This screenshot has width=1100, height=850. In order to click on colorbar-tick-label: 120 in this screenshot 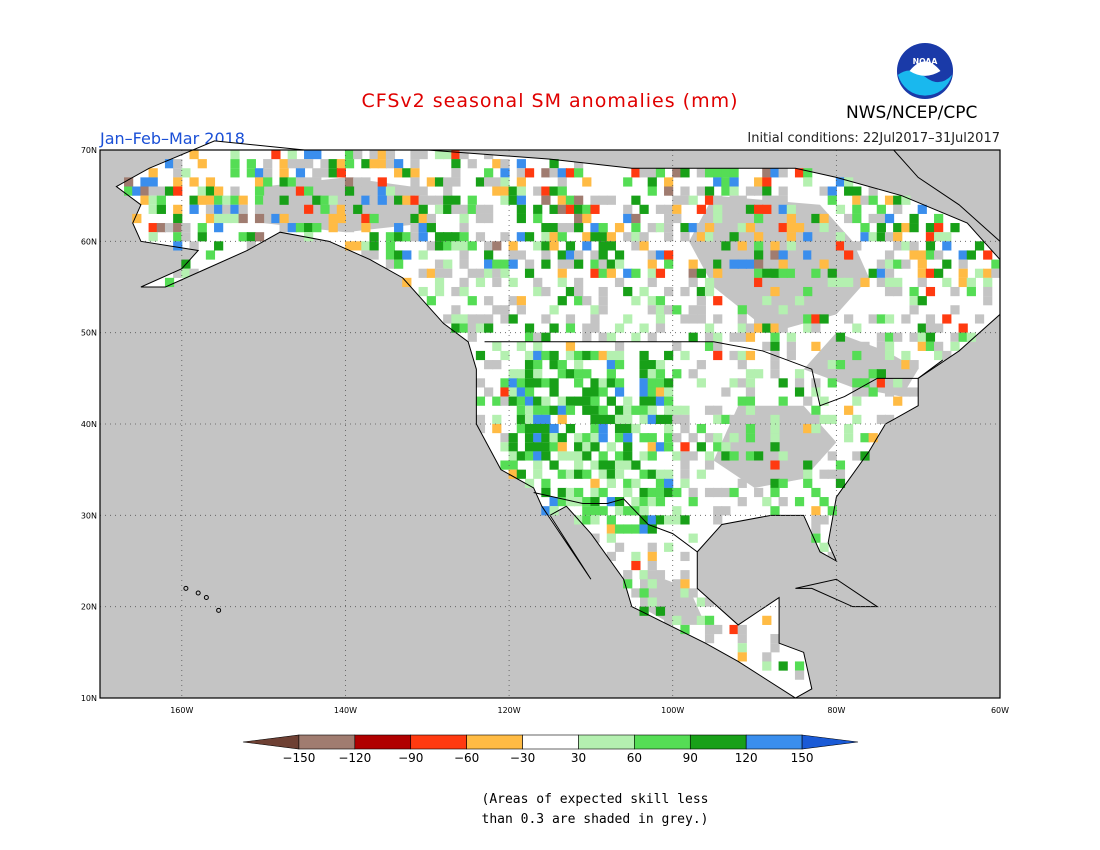, I will do `click(746, 758)`.